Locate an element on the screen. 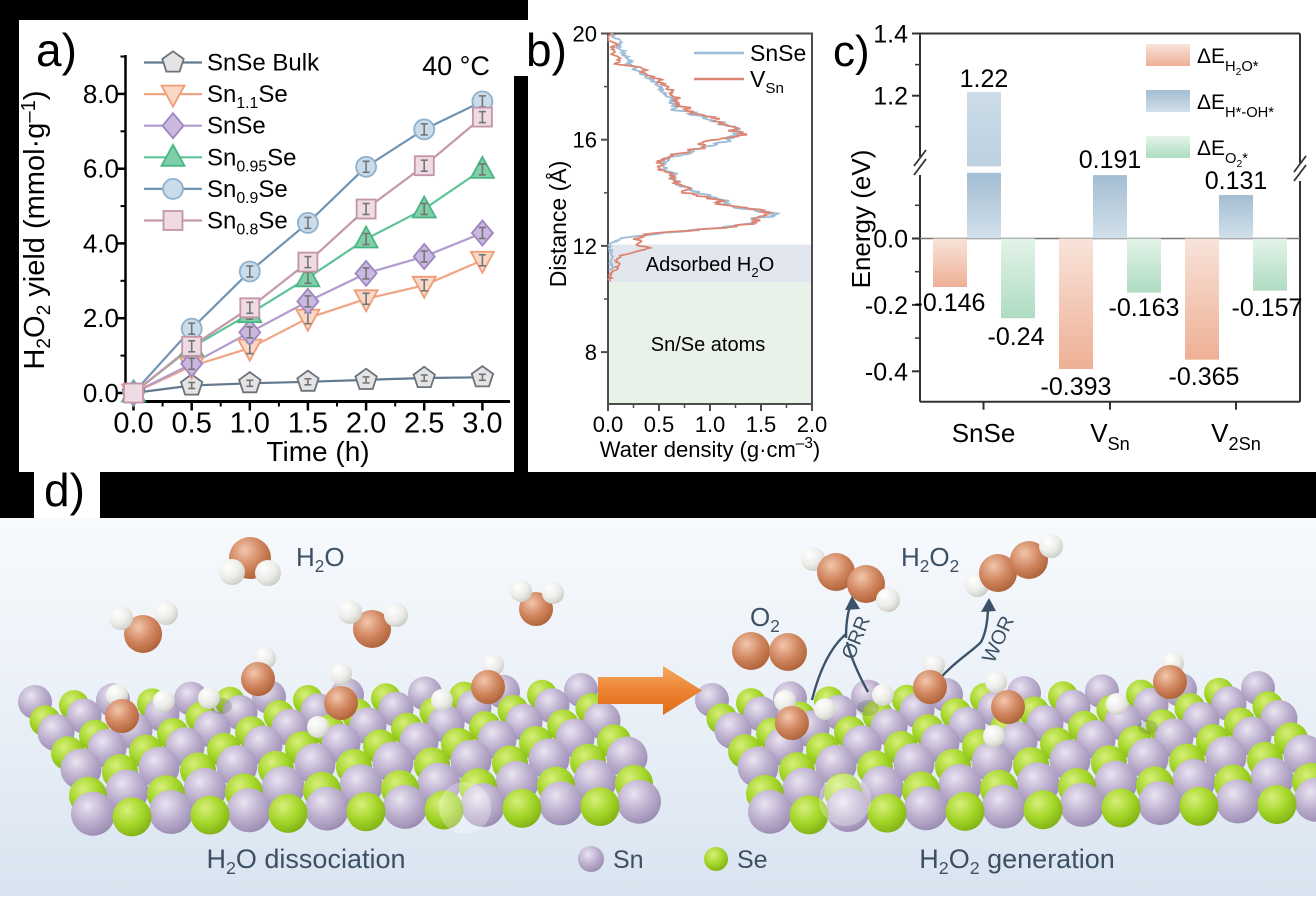  svg-text: Distance (Å) is located at coordinates (557, 224).